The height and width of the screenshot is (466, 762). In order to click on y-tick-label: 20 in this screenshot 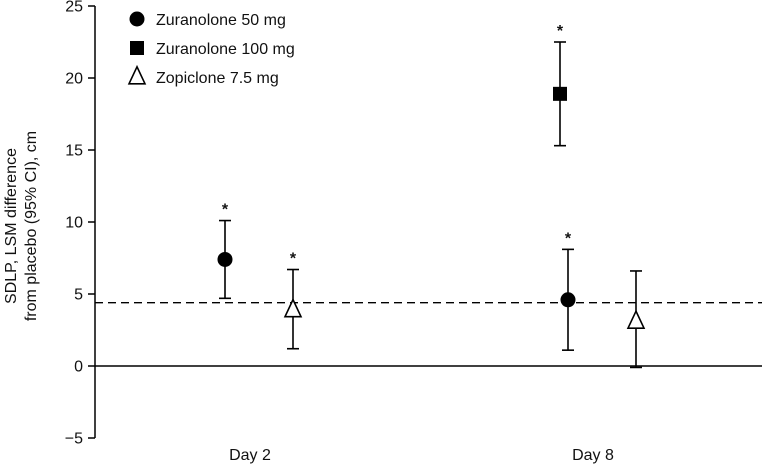, I will do `click(74, 79)`.